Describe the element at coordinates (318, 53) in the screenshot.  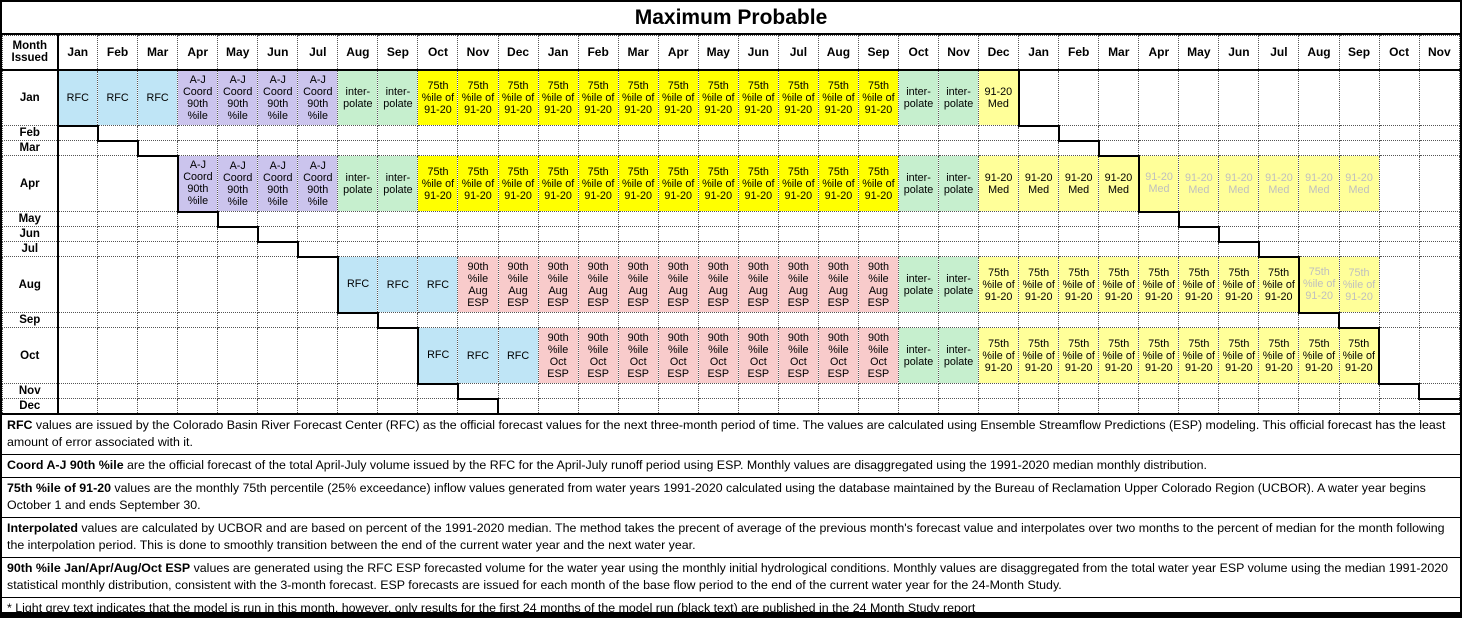
I see `column-header-jul: Jul` at that location.